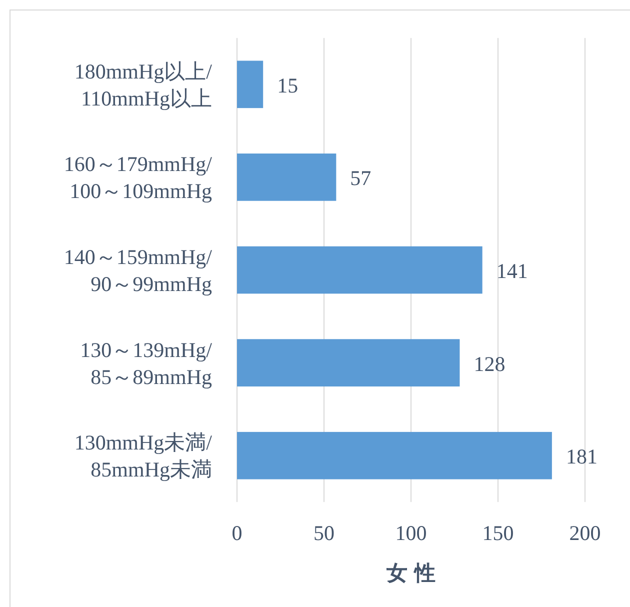 The height and width of the screenshot is (607, 630). What do you see at coordinates (324, 533) in the screenshot?
I see `x-tick-label: 50` at bounding box center [324, 533].